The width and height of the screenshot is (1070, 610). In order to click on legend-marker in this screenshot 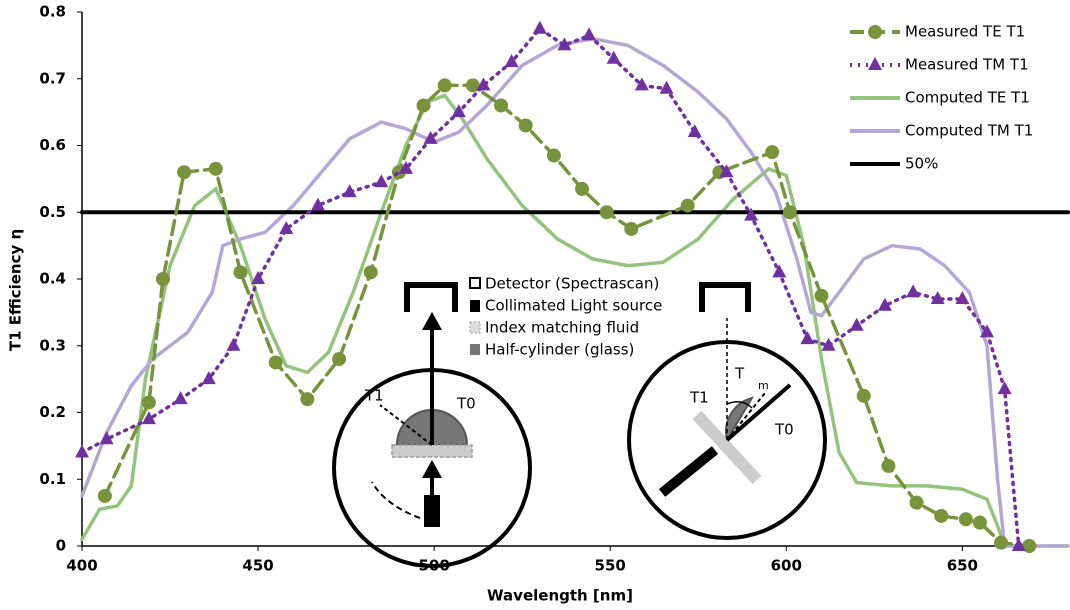, I will do `click(875, 32)`.